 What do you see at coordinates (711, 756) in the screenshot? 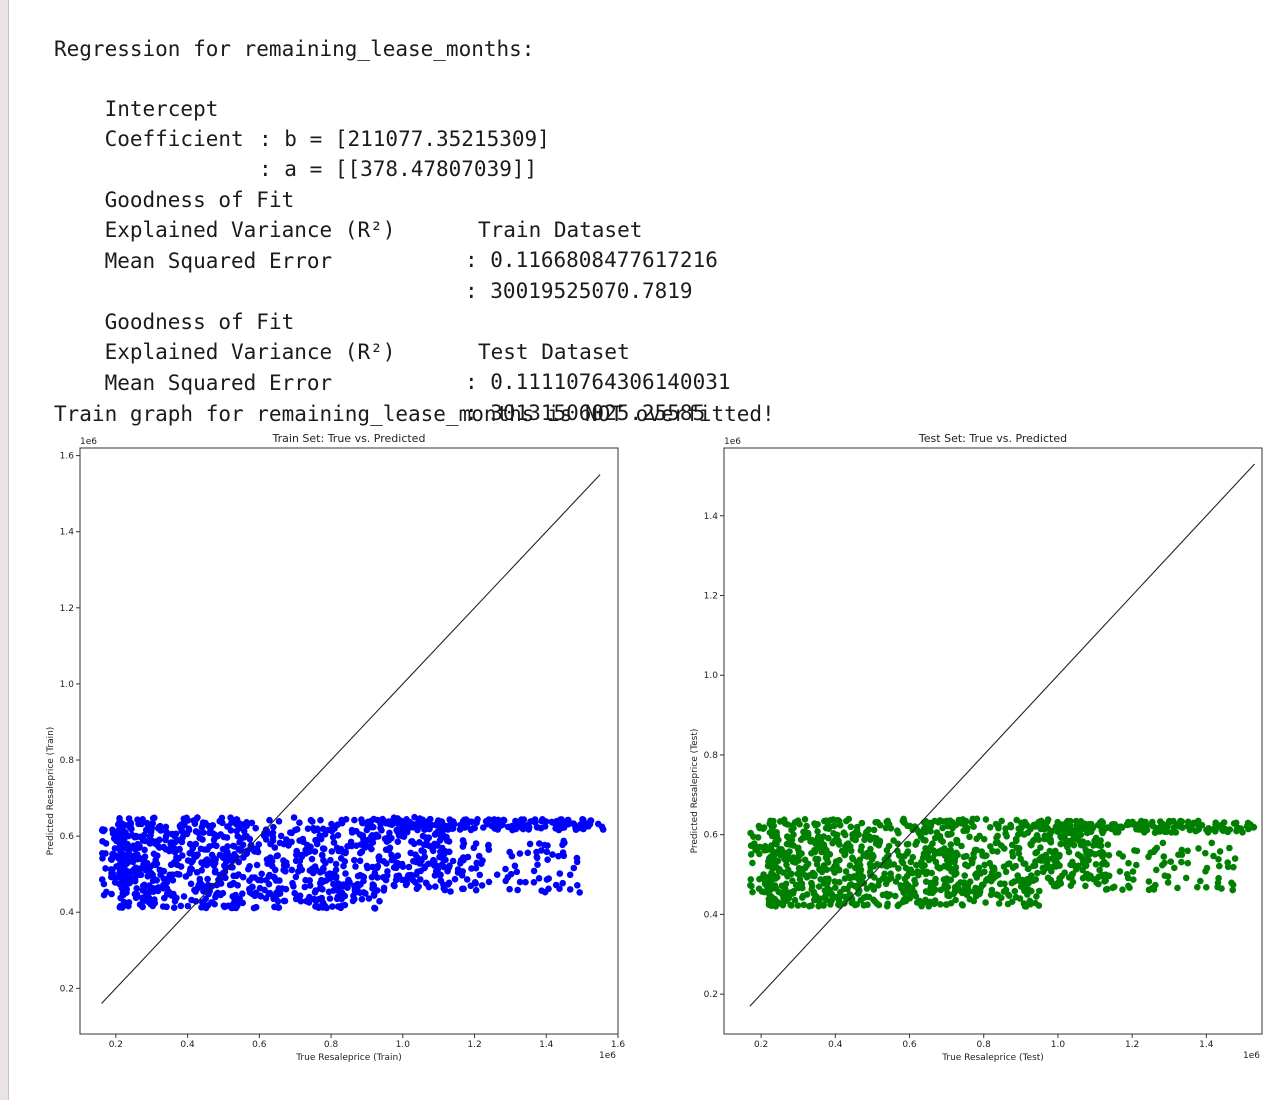
I see `y-tick-label: 0.8` at bounding box center [711, 756].